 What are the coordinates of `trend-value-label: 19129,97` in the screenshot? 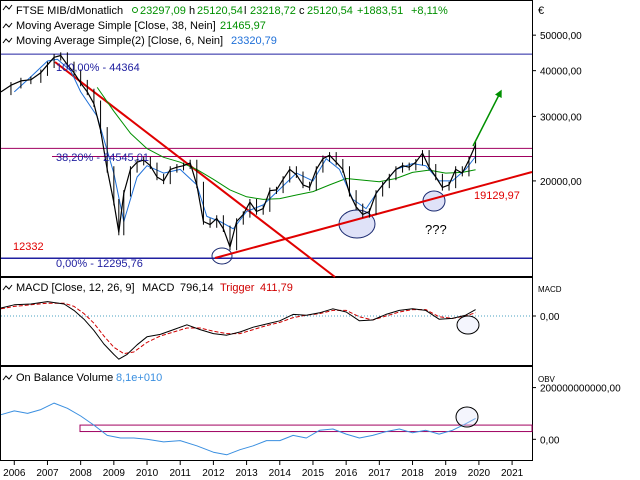 It's located at (497, 196).